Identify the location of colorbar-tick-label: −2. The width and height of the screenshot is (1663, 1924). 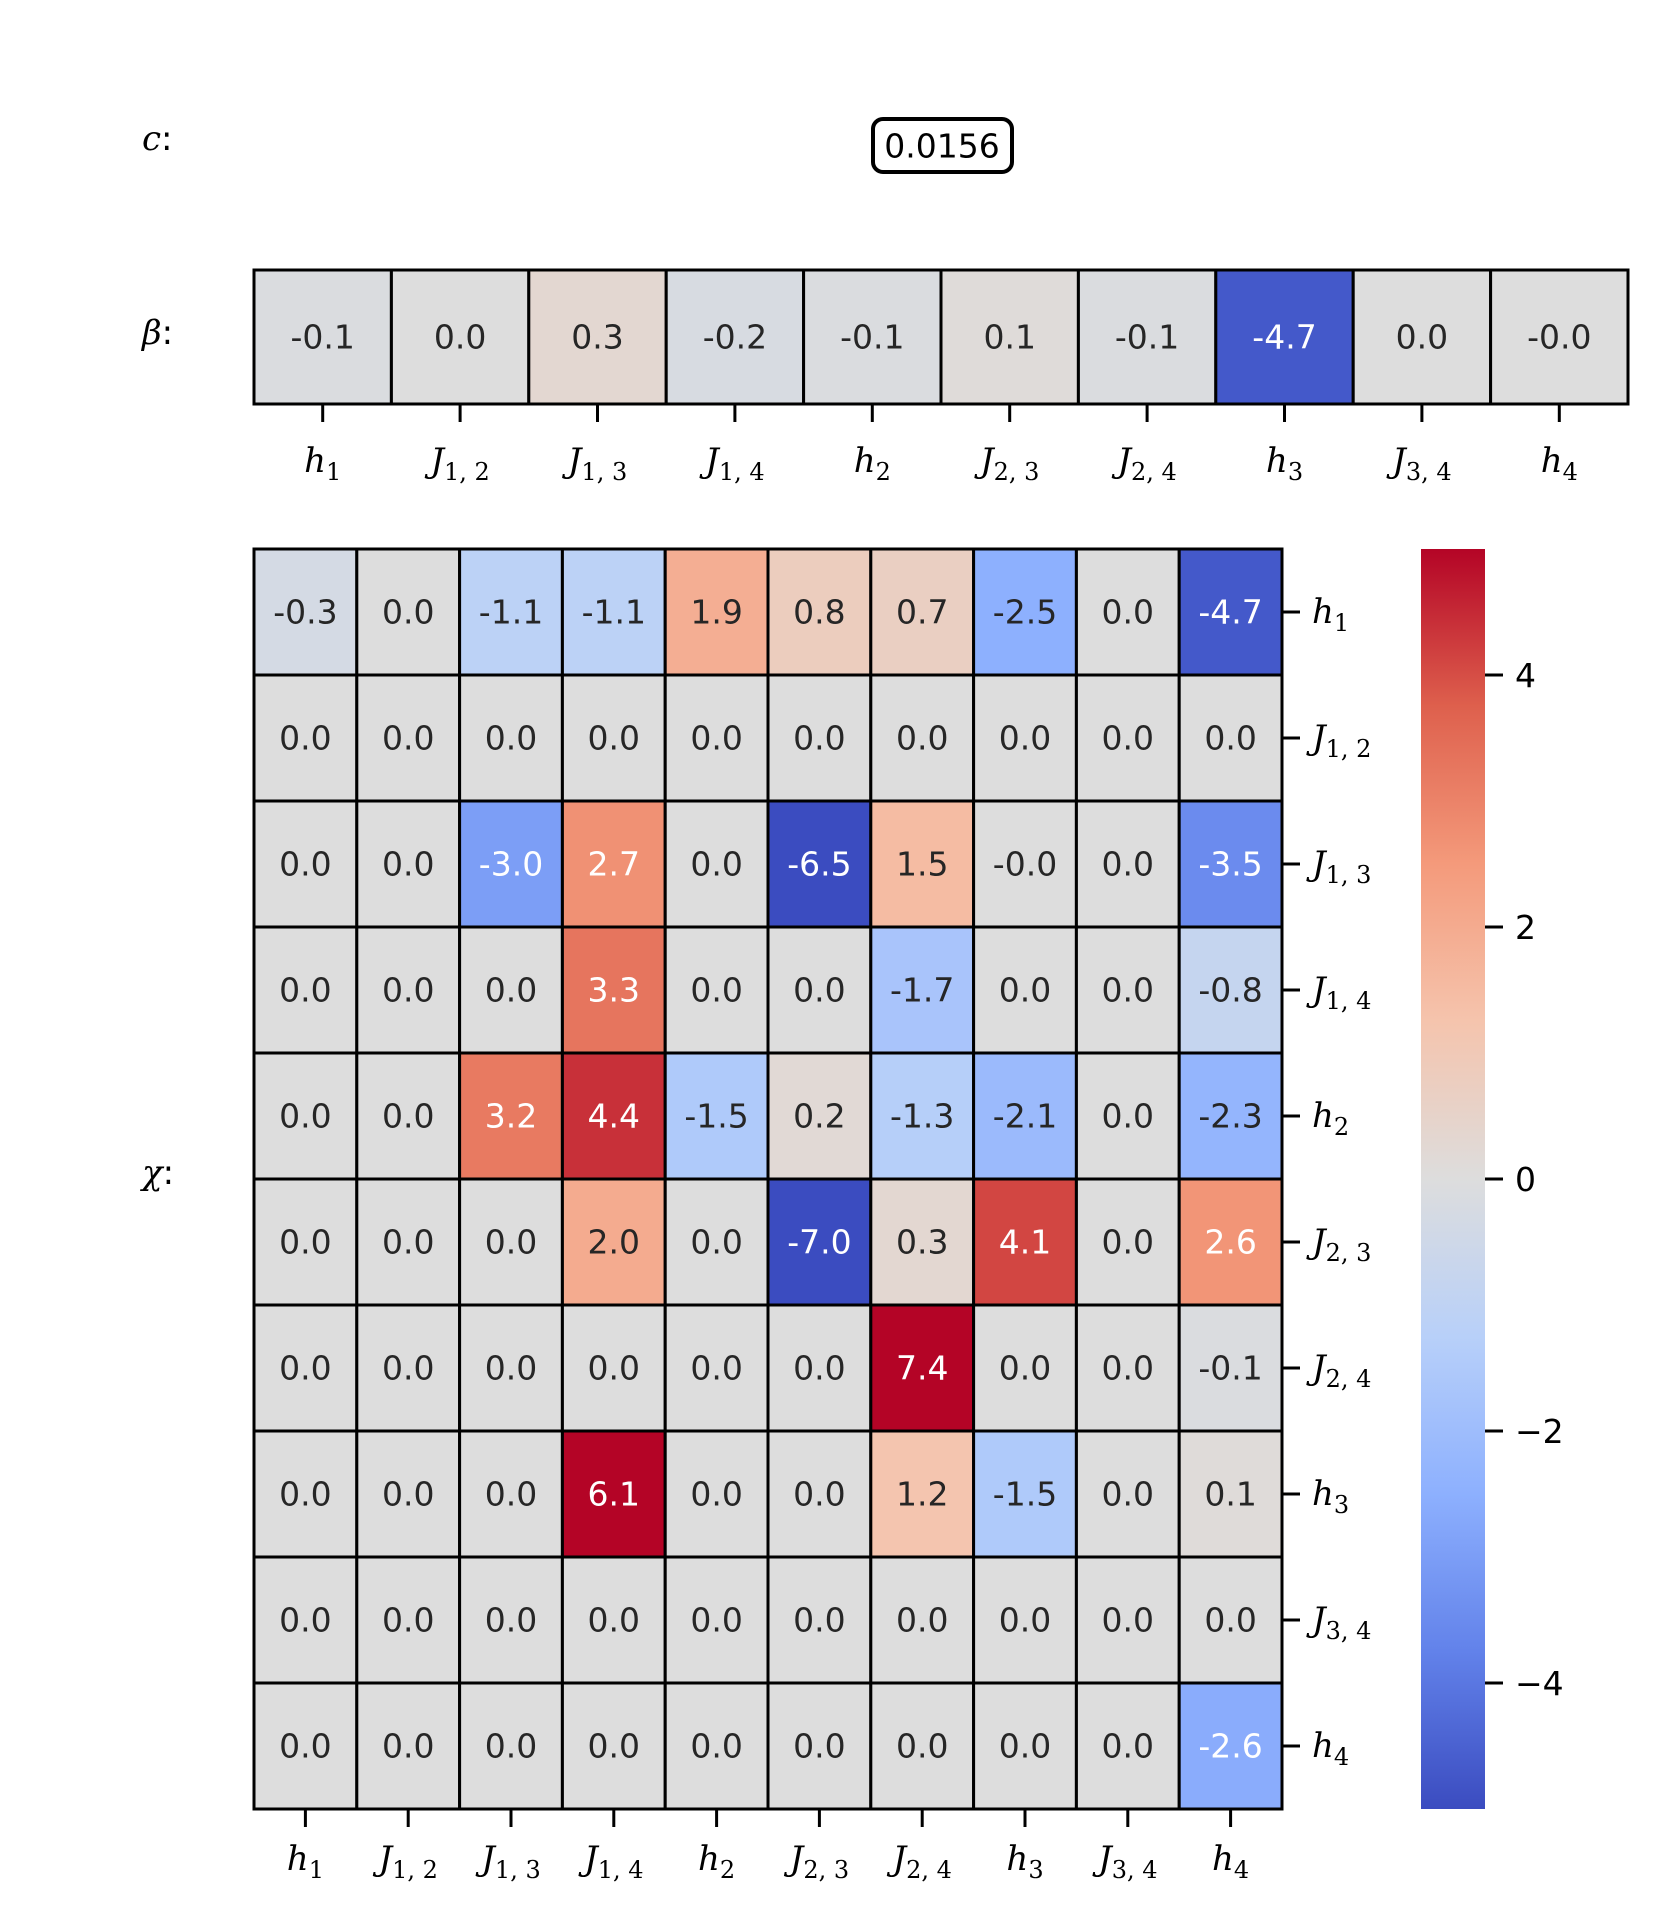
(1539, 1431).